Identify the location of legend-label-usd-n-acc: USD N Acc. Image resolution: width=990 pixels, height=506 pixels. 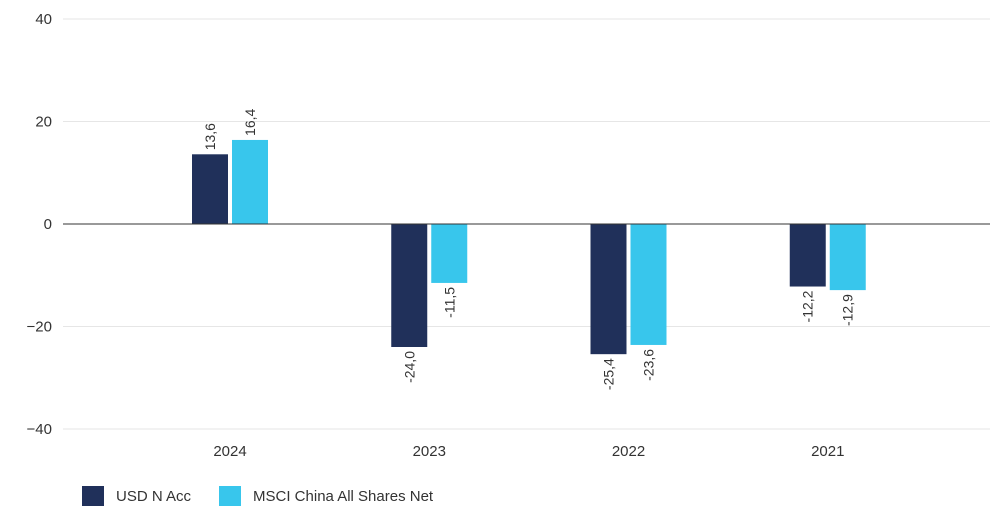
(154, 496).